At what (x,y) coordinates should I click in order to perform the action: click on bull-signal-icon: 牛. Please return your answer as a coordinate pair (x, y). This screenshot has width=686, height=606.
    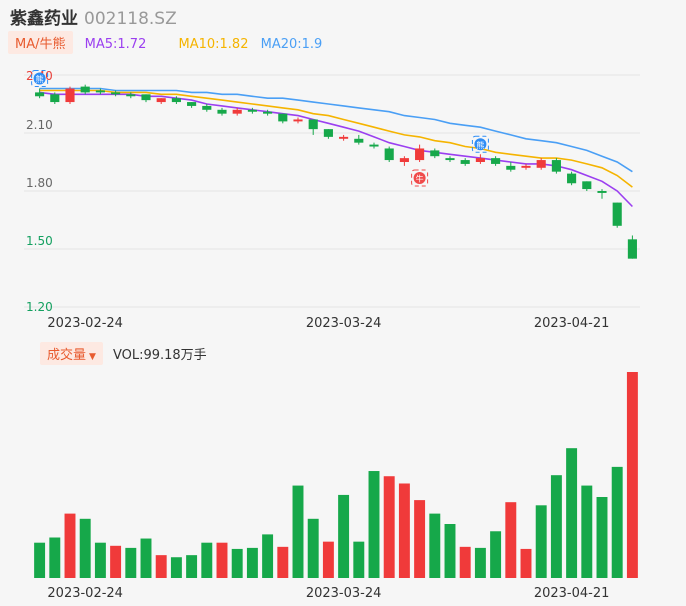
    Looking at the image, I should click on (420, 178).